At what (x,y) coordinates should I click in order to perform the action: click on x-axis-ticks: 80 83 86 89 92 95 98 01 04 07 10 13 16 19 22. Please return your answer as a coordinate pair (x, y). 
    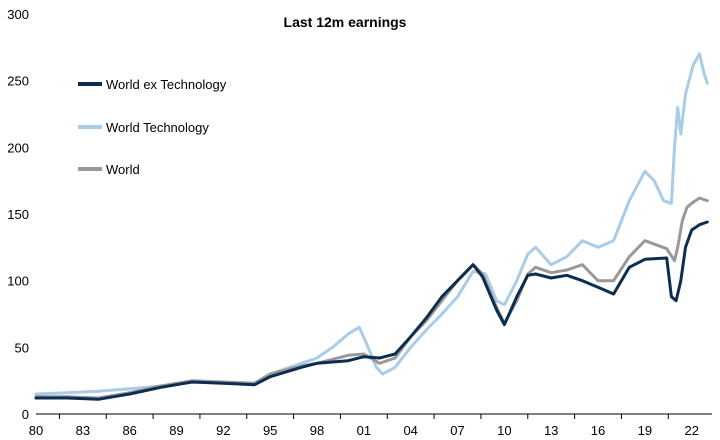
    Looking at the image, I should click on (364, 426).